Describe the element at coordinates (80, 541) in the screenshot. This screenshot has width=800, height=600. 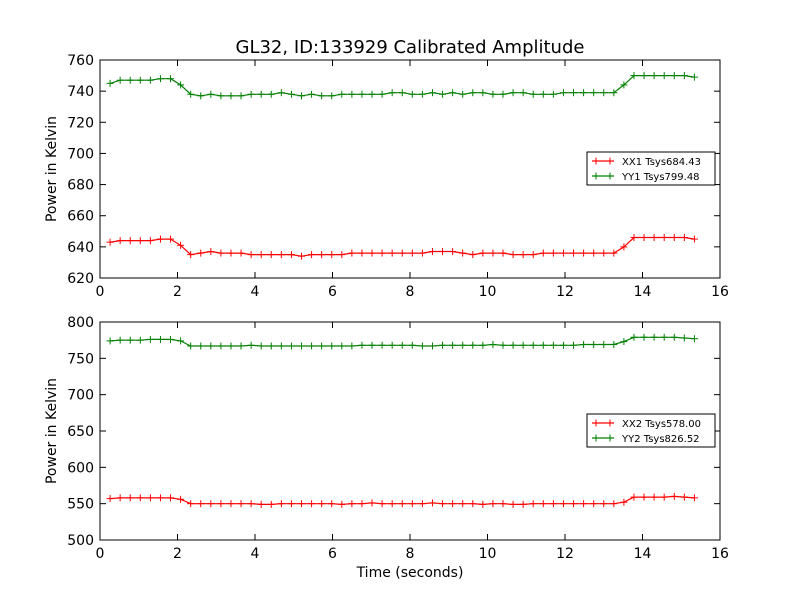
I see `y-tick-label: 500` at that location.